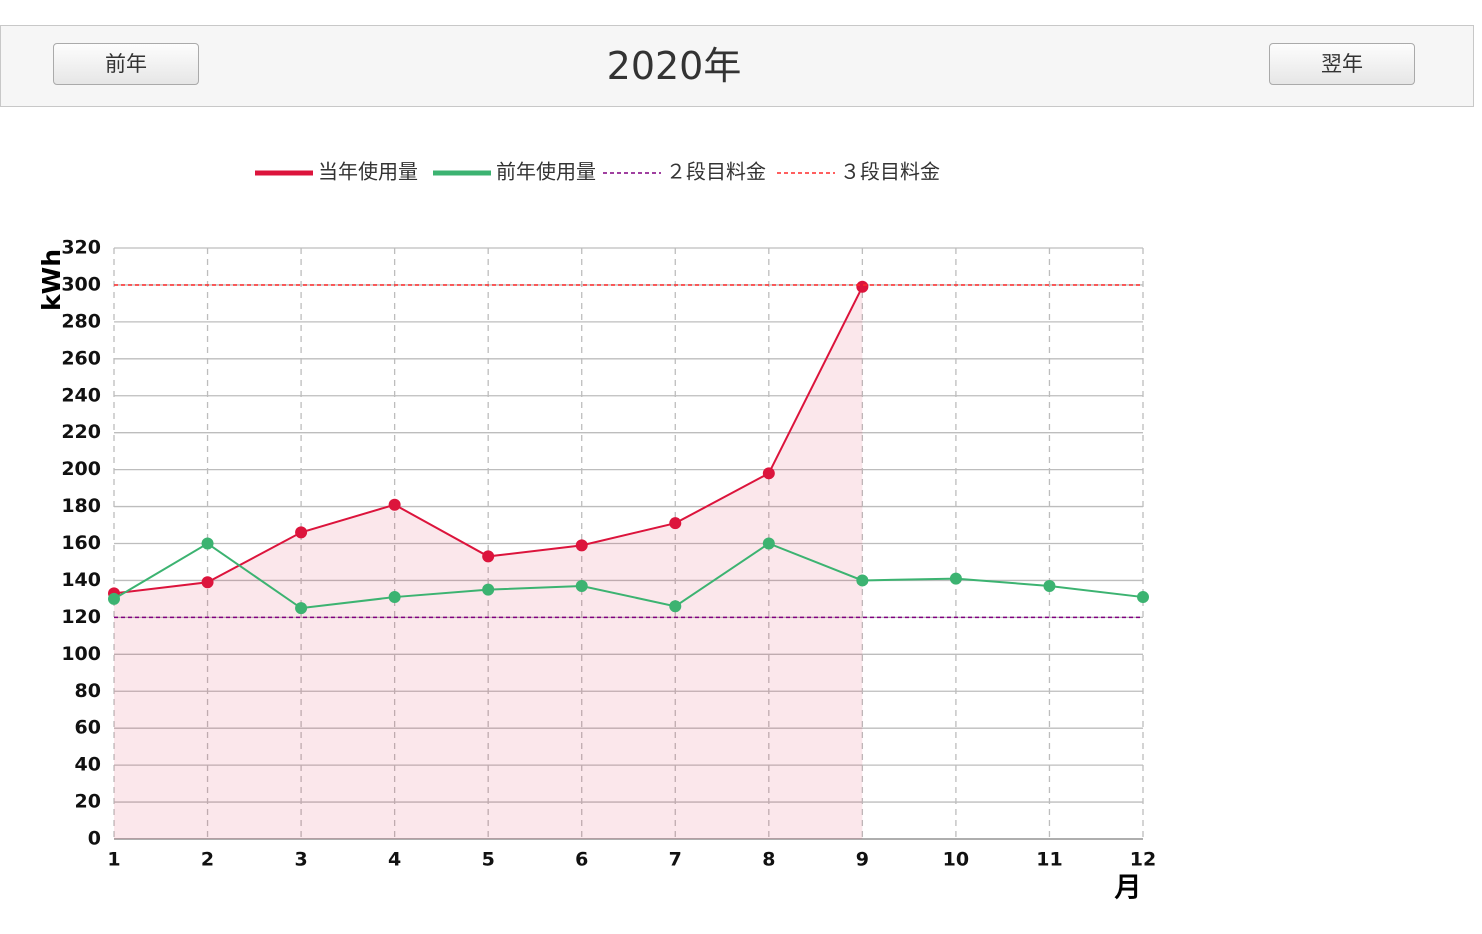 This screenshot has height=934, width=1482. What do you see at coordinates (716, 172) in the screenshot?
I see `legend-label: ２段目料金` at bounding box center [716, 172].